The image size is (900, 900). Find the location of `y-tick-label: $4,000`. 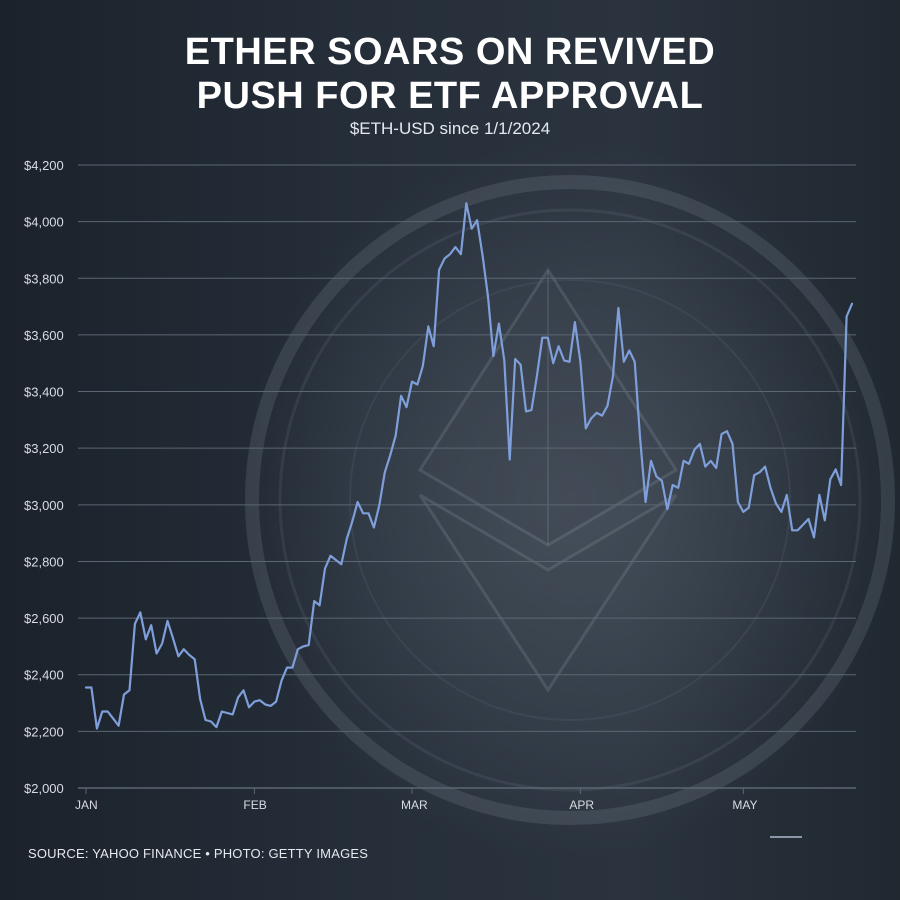

y-tick-label: $4,000 is located at coordinates (44, 222).